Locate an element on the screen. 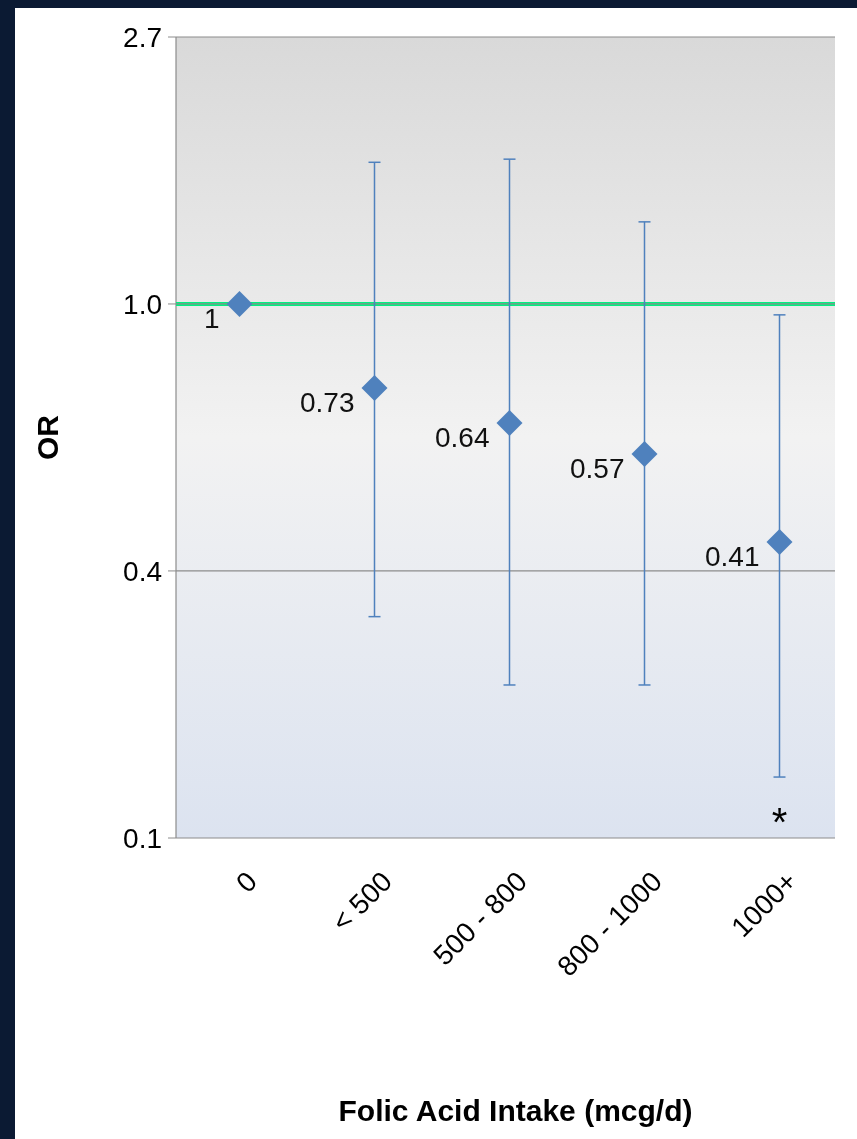 The width and height of the screenshot is (857, 1139). data-label: 0.57 is located at coordinates (597, 469).